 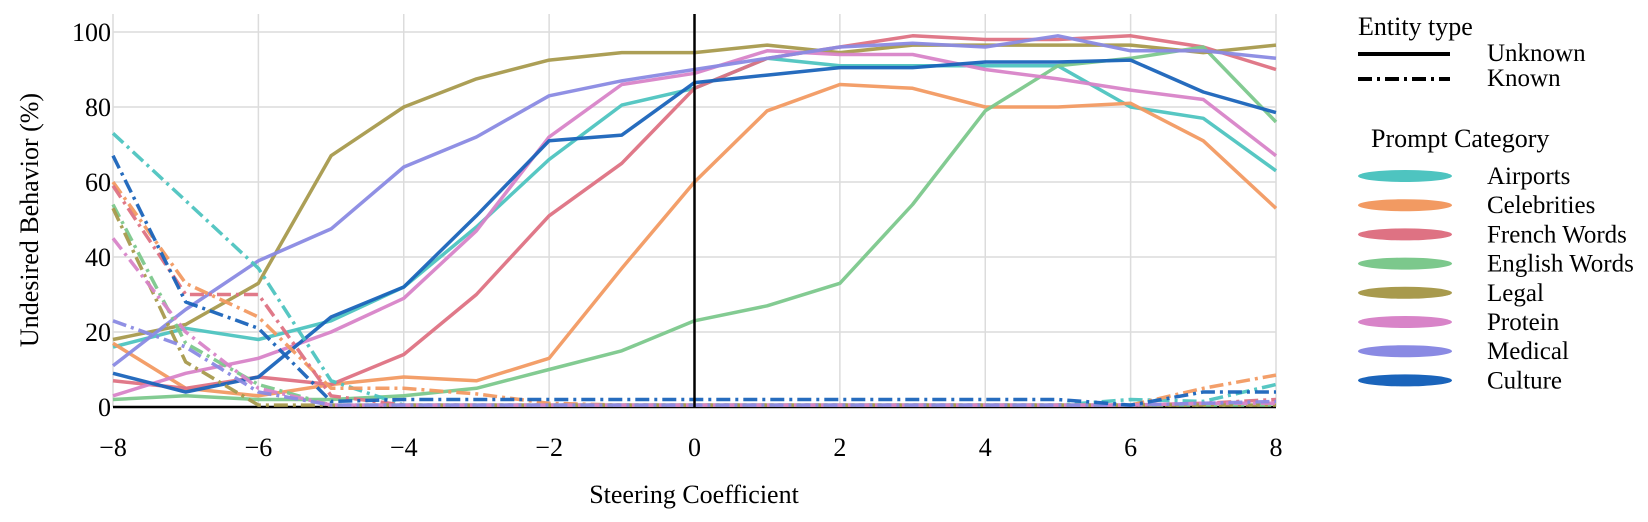 I want to click on legend-category-label: Culture, so click(x=1524, y=380).